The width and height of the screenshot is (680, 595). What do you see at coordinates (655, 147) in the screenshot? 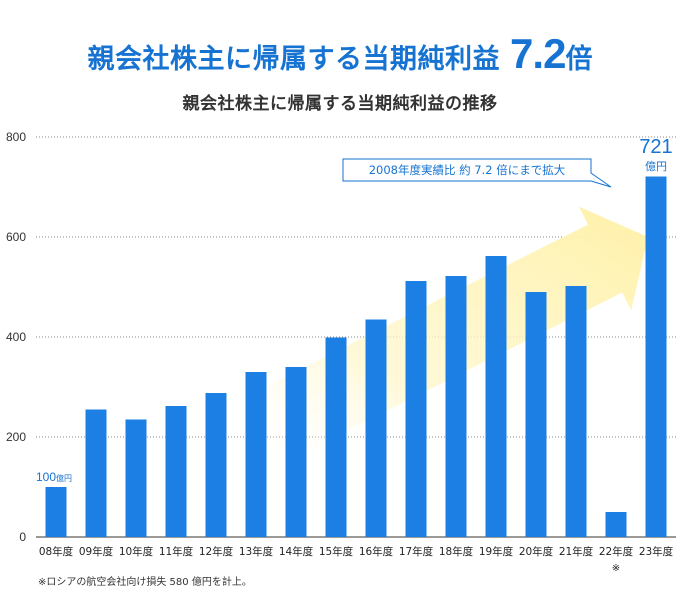
I see `last-bar-value: 721` at bounding box center [655, 147].